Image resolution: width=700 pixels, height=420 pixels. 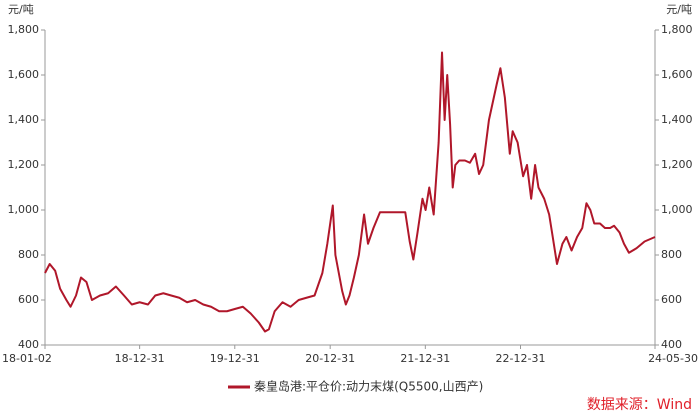 I want to click on y2-tick-label: 400, so click(x=671, y=344).